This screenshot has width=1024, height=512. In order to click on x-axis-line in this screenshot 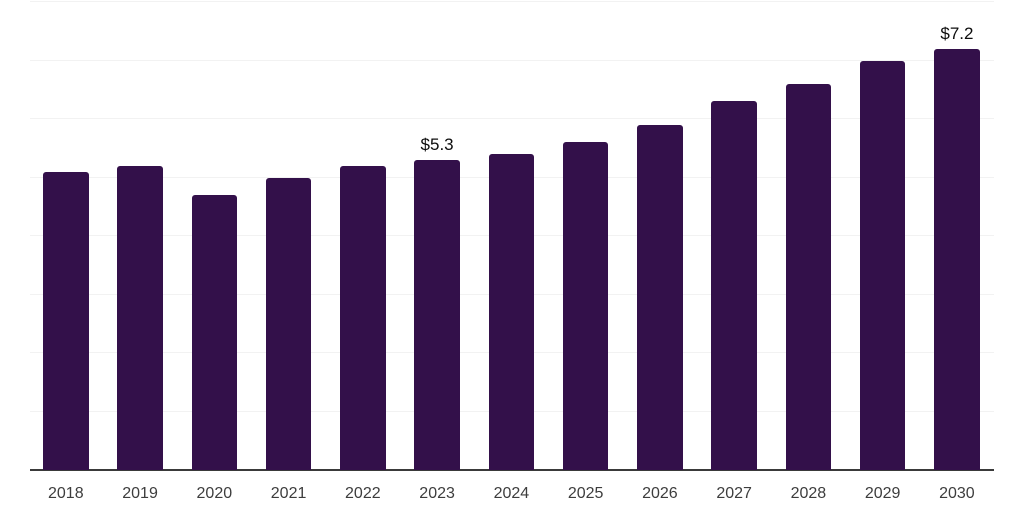, I will do `click(512, 470)`.